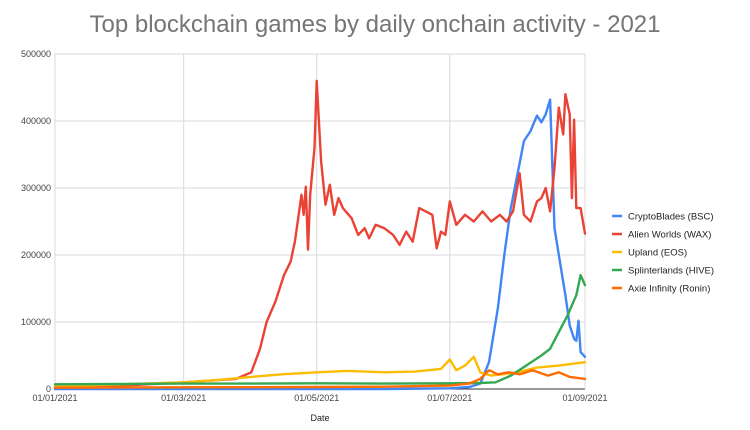  What do you see at coordinates (669, 235) in the screenshot?
I see `legend-label: Alien Worlds (WAX)` at bounding box center [669, 235].